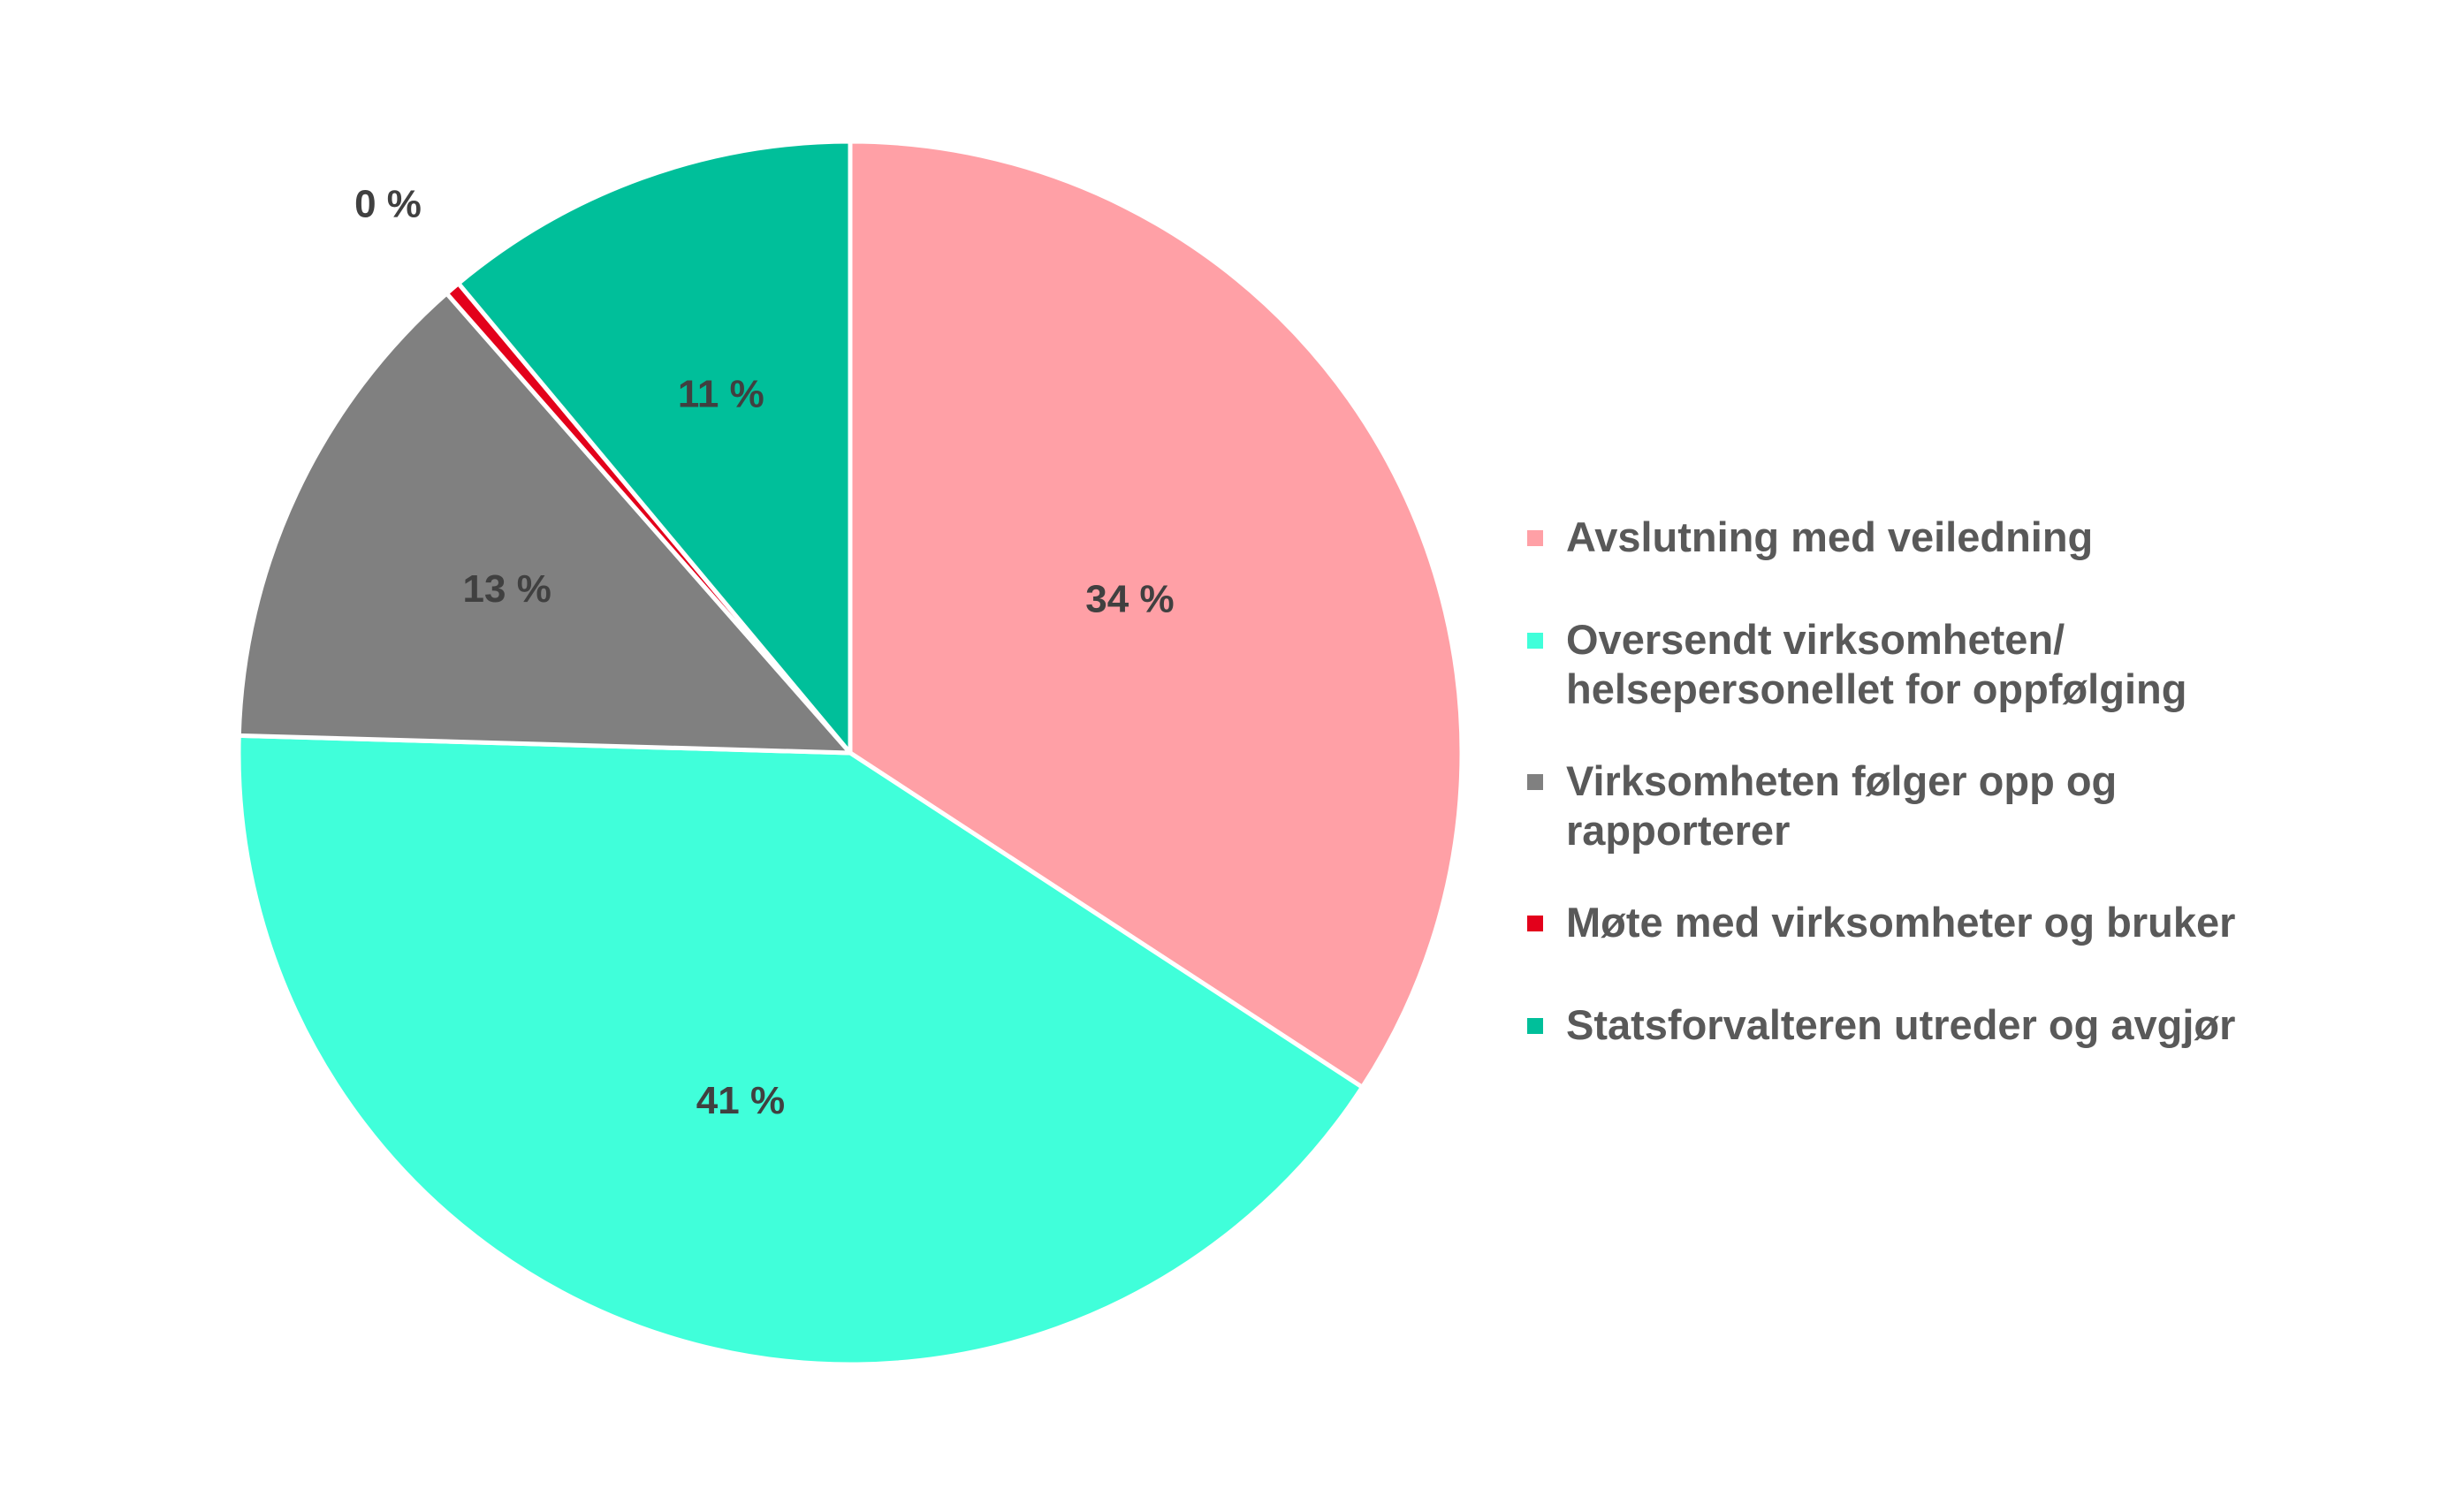 This screenshot has height=1497, width=2464. I want to click on pie-data-label-4: 0 %, so click(388, 204).